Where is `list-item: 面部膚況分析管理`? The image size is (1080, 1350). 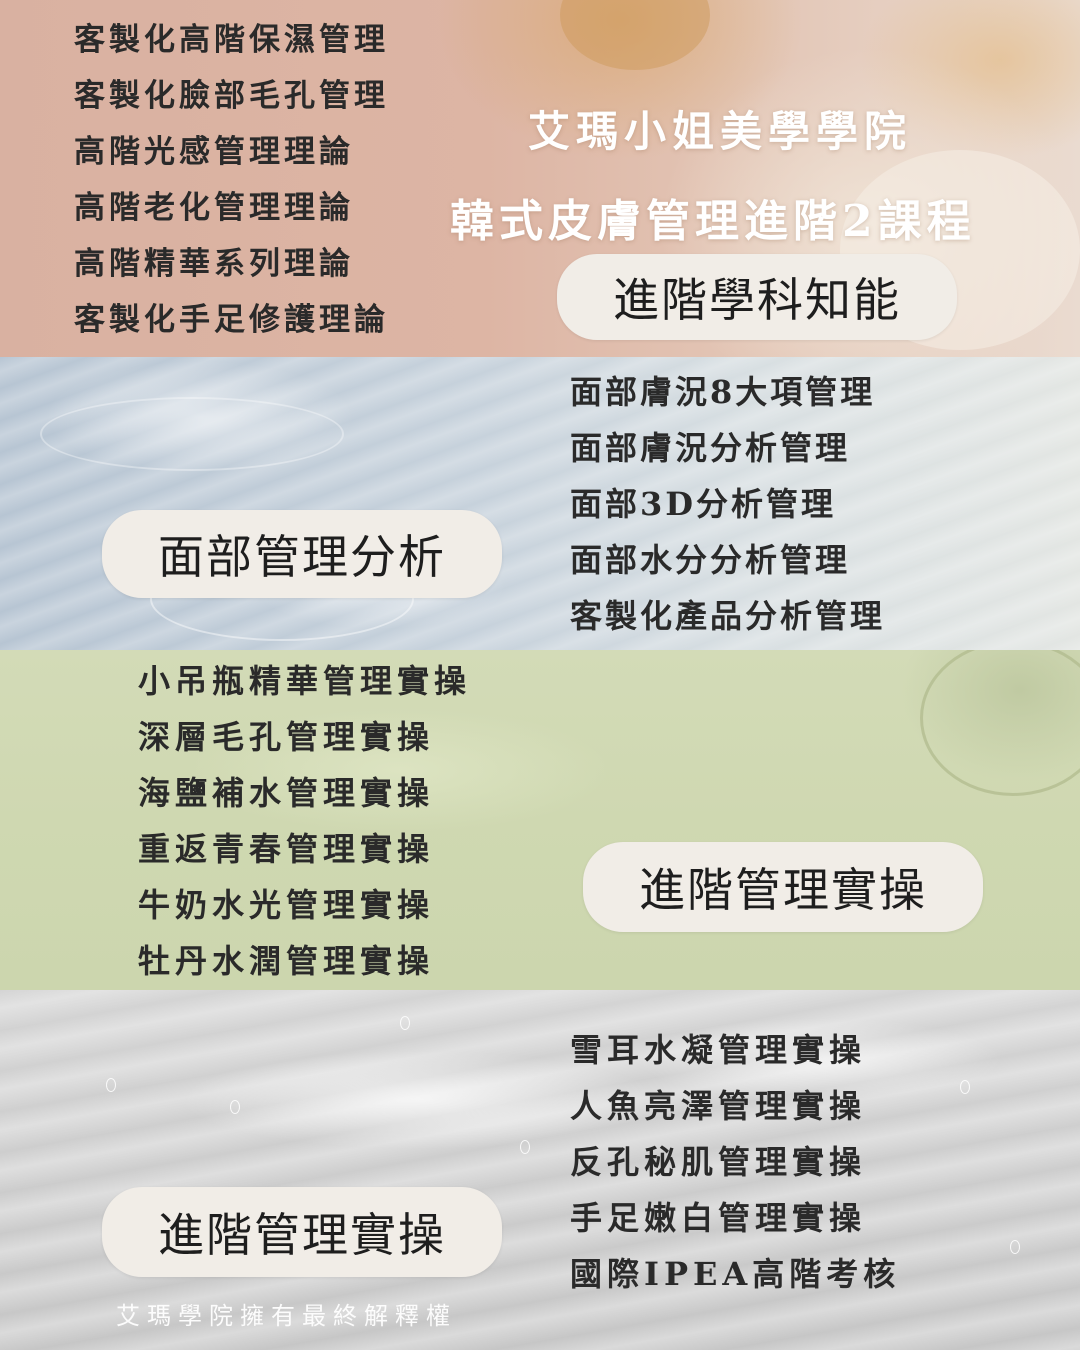
list-item: 面部膚況分析管理 is located at coordinates (727, 448).